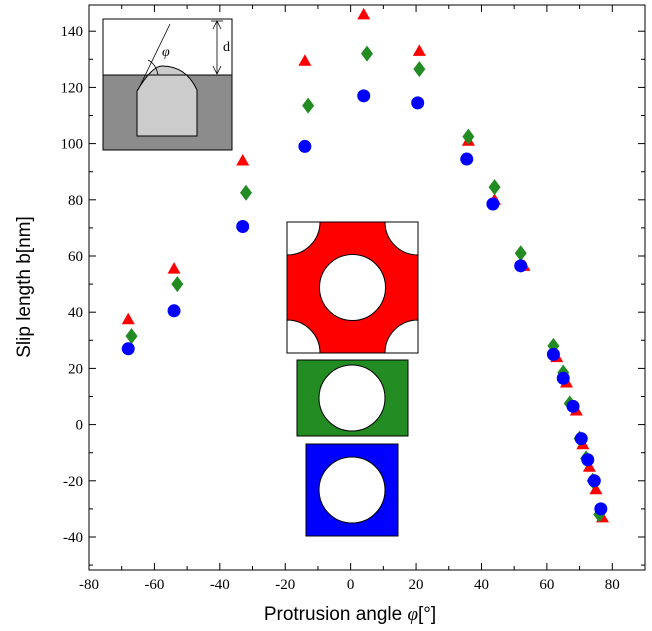  What do you see at coordinates (166, 52) in the screenshot?
I see `angle-label: φ` at bounding box center [166, 52].